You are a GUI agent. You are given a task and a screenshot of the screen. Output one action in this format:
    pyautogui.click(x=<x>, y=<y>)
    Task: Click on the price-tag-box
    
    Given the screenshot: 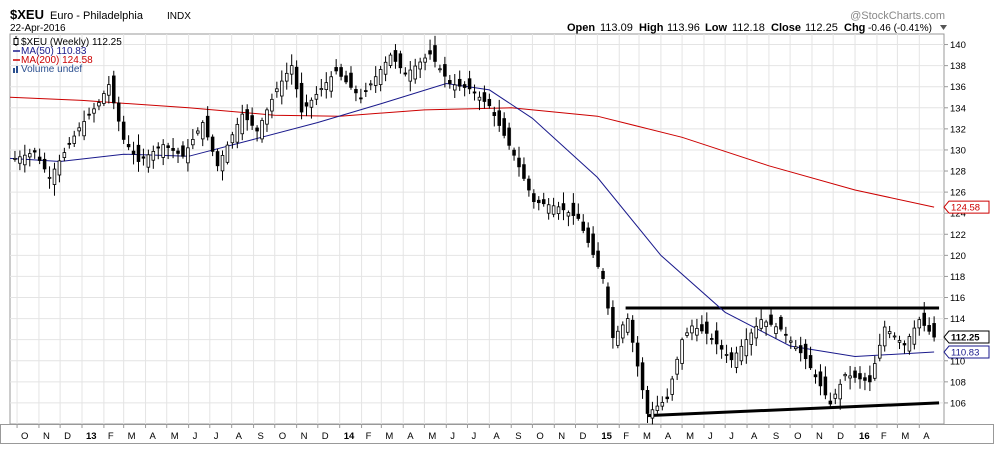 What is the action you would take?
    pyautogui.click(x=966, y=207)
    